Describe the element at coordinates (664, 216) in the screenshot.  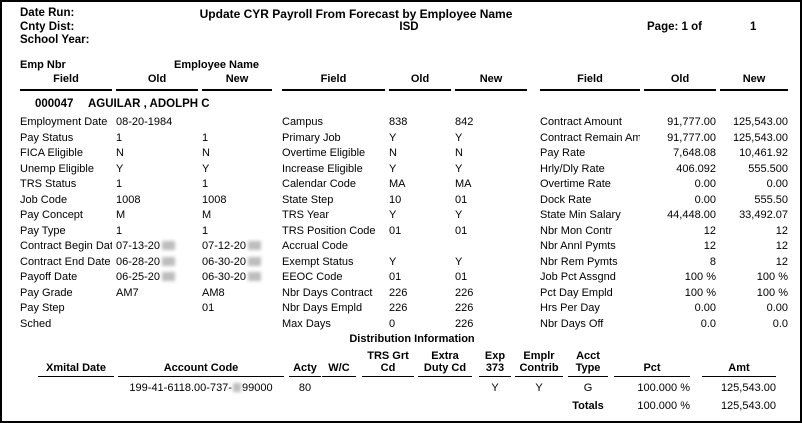
I see `field-row: State Min Salary 44,448.00 33,492.07` at that location.